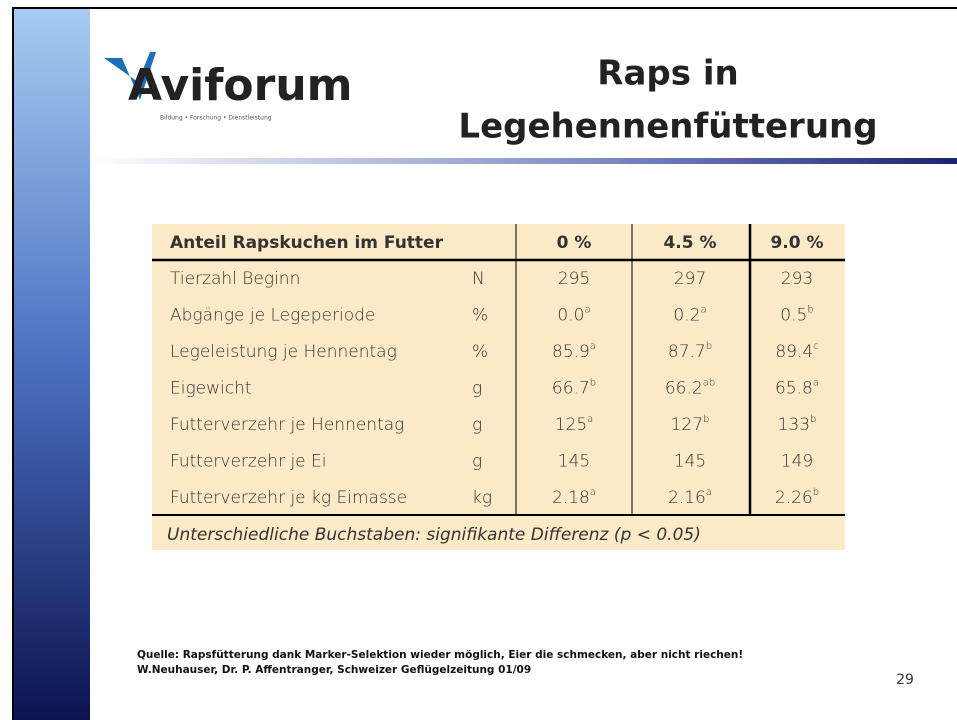  What do you see at coordinates (571, 498) in the screenshot?
I see `value: 2.18` at bounding box center [571, 498].